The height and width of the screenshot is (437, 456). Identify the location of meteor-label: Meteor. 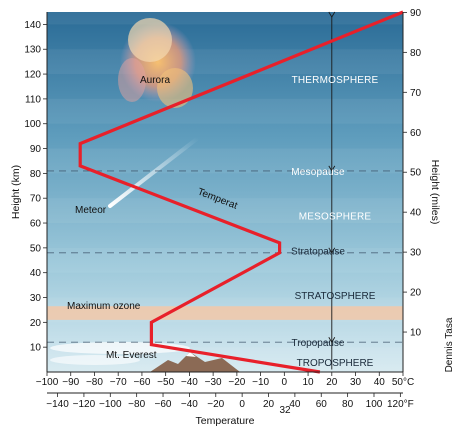
(91, 210).